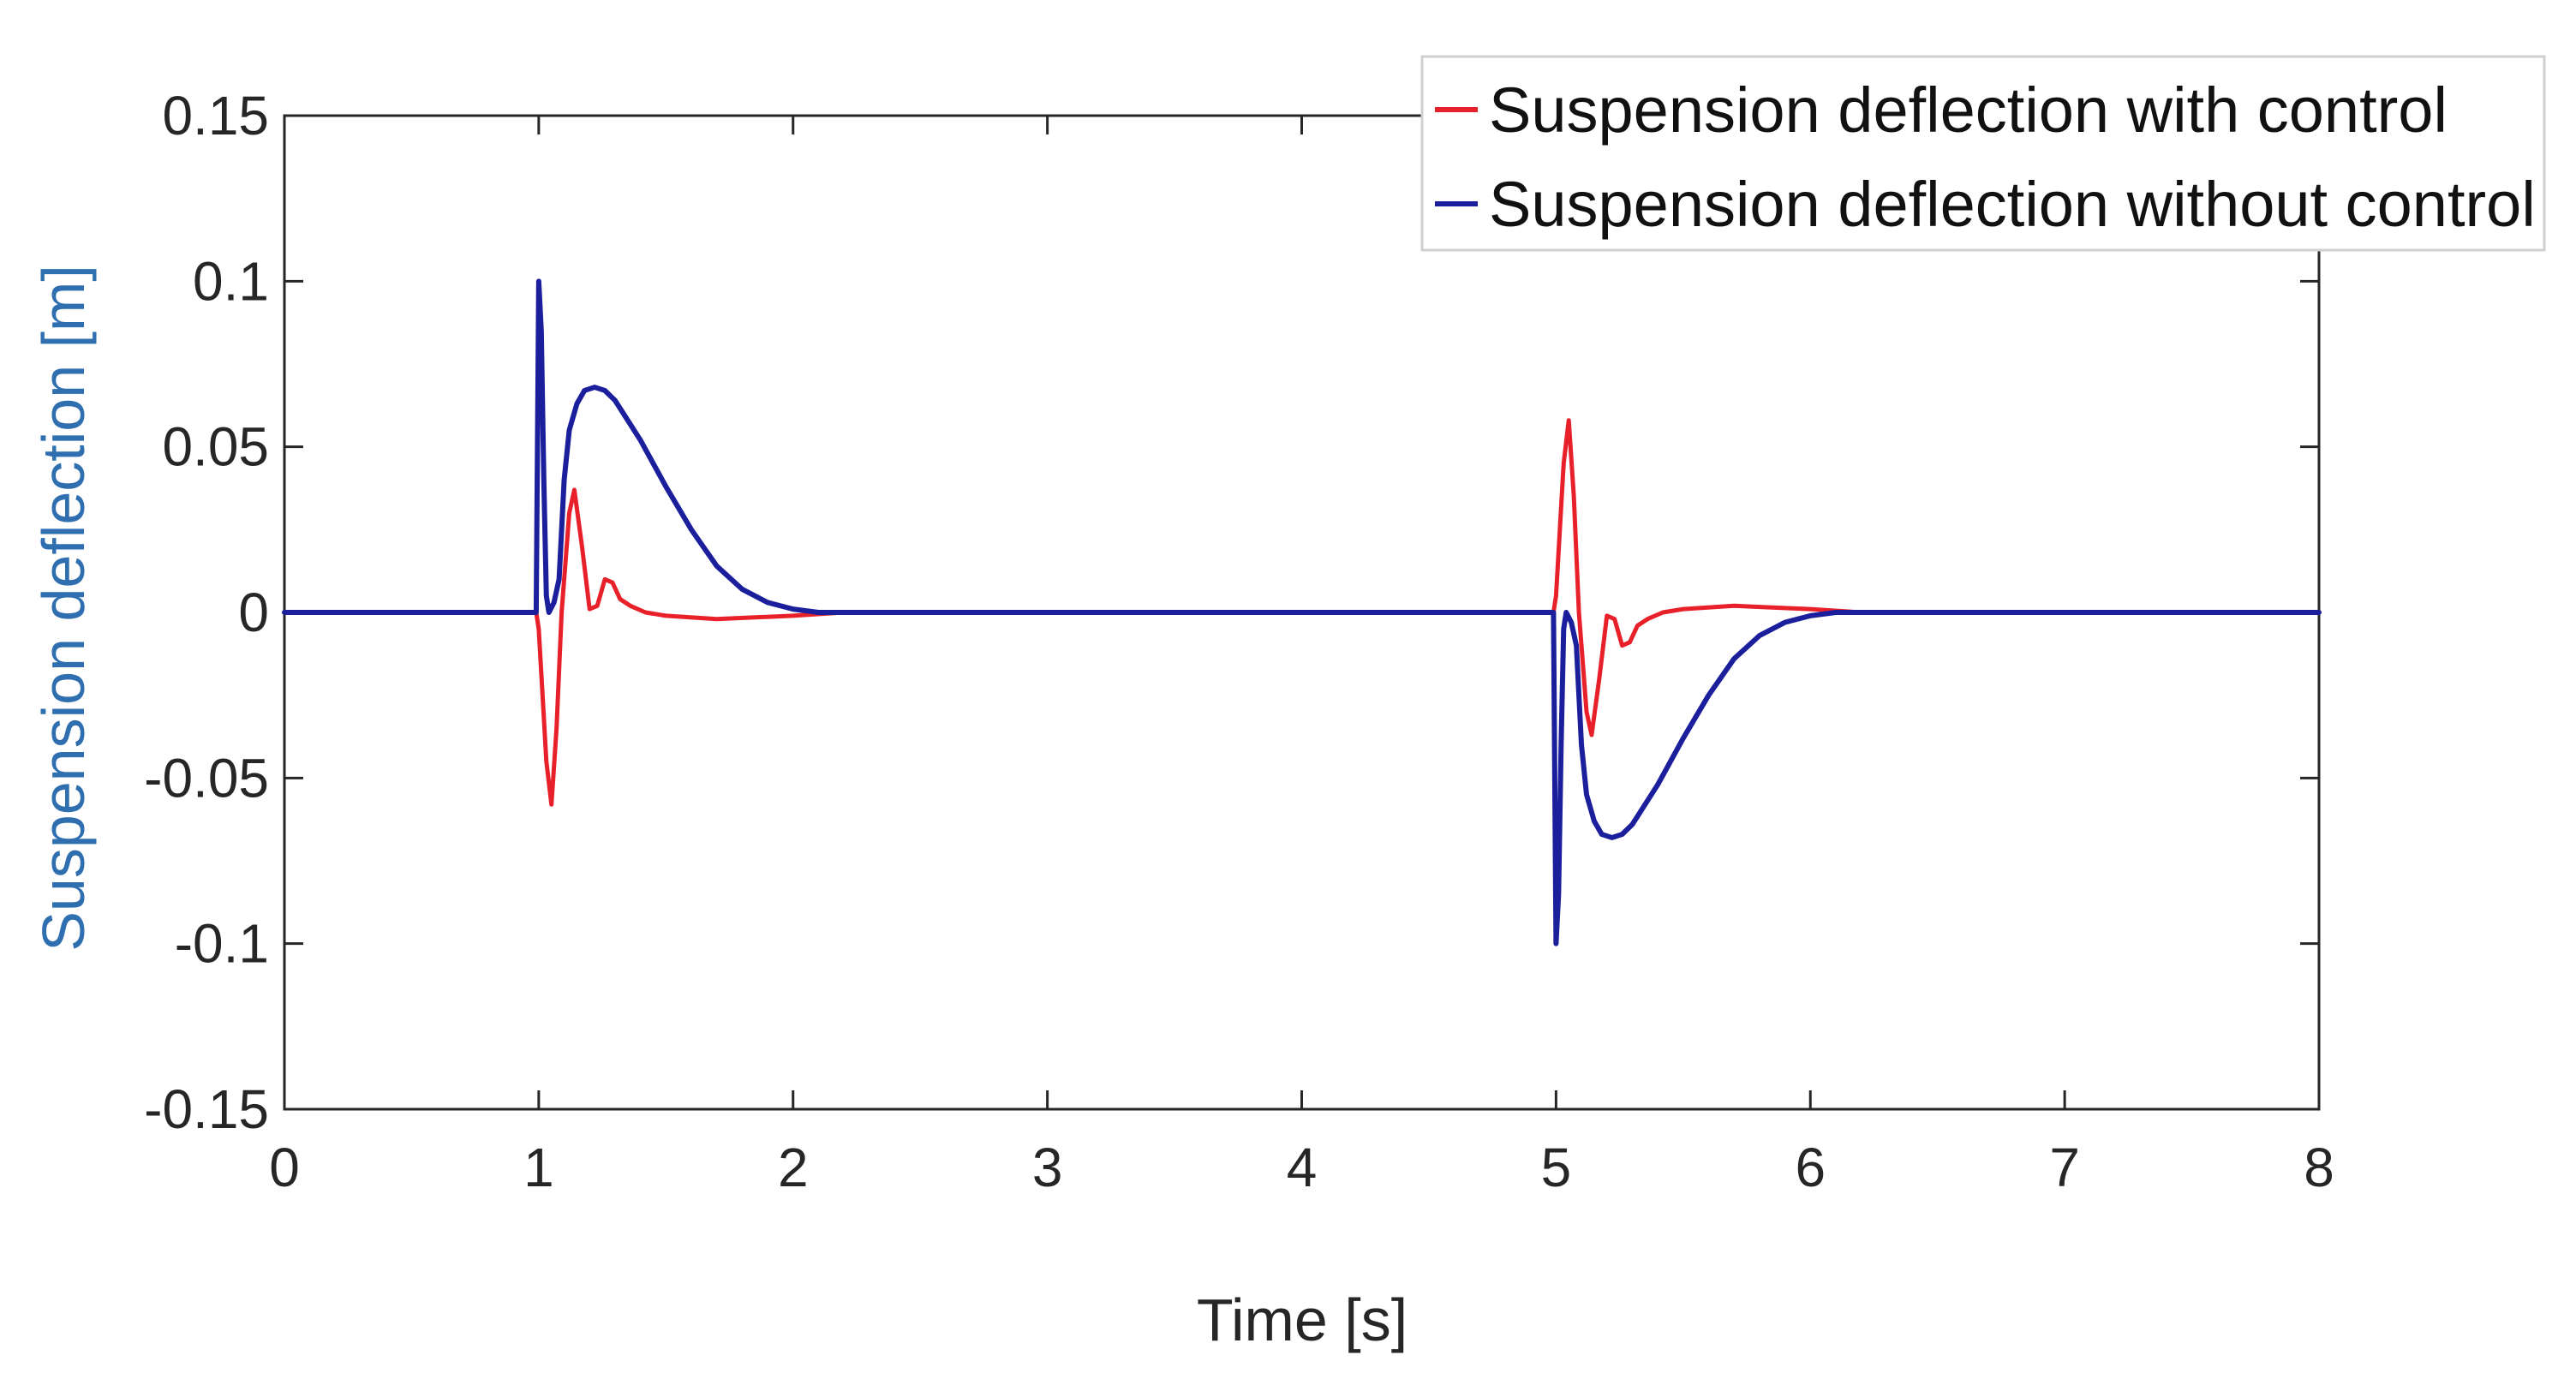 This screenshot has width=2576, height=1391. Describe the element at coordinates (2065, 1167) in the screenshot. I see `x-tick-label: 7` at that location.